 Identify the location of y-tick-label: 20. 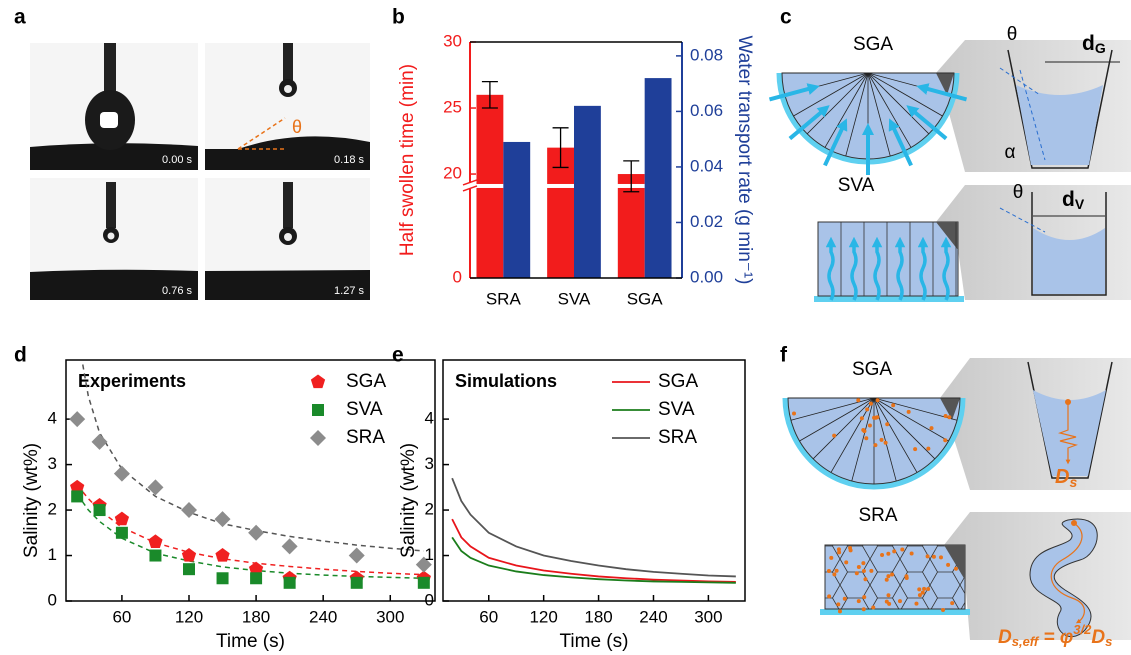
(452, 173).